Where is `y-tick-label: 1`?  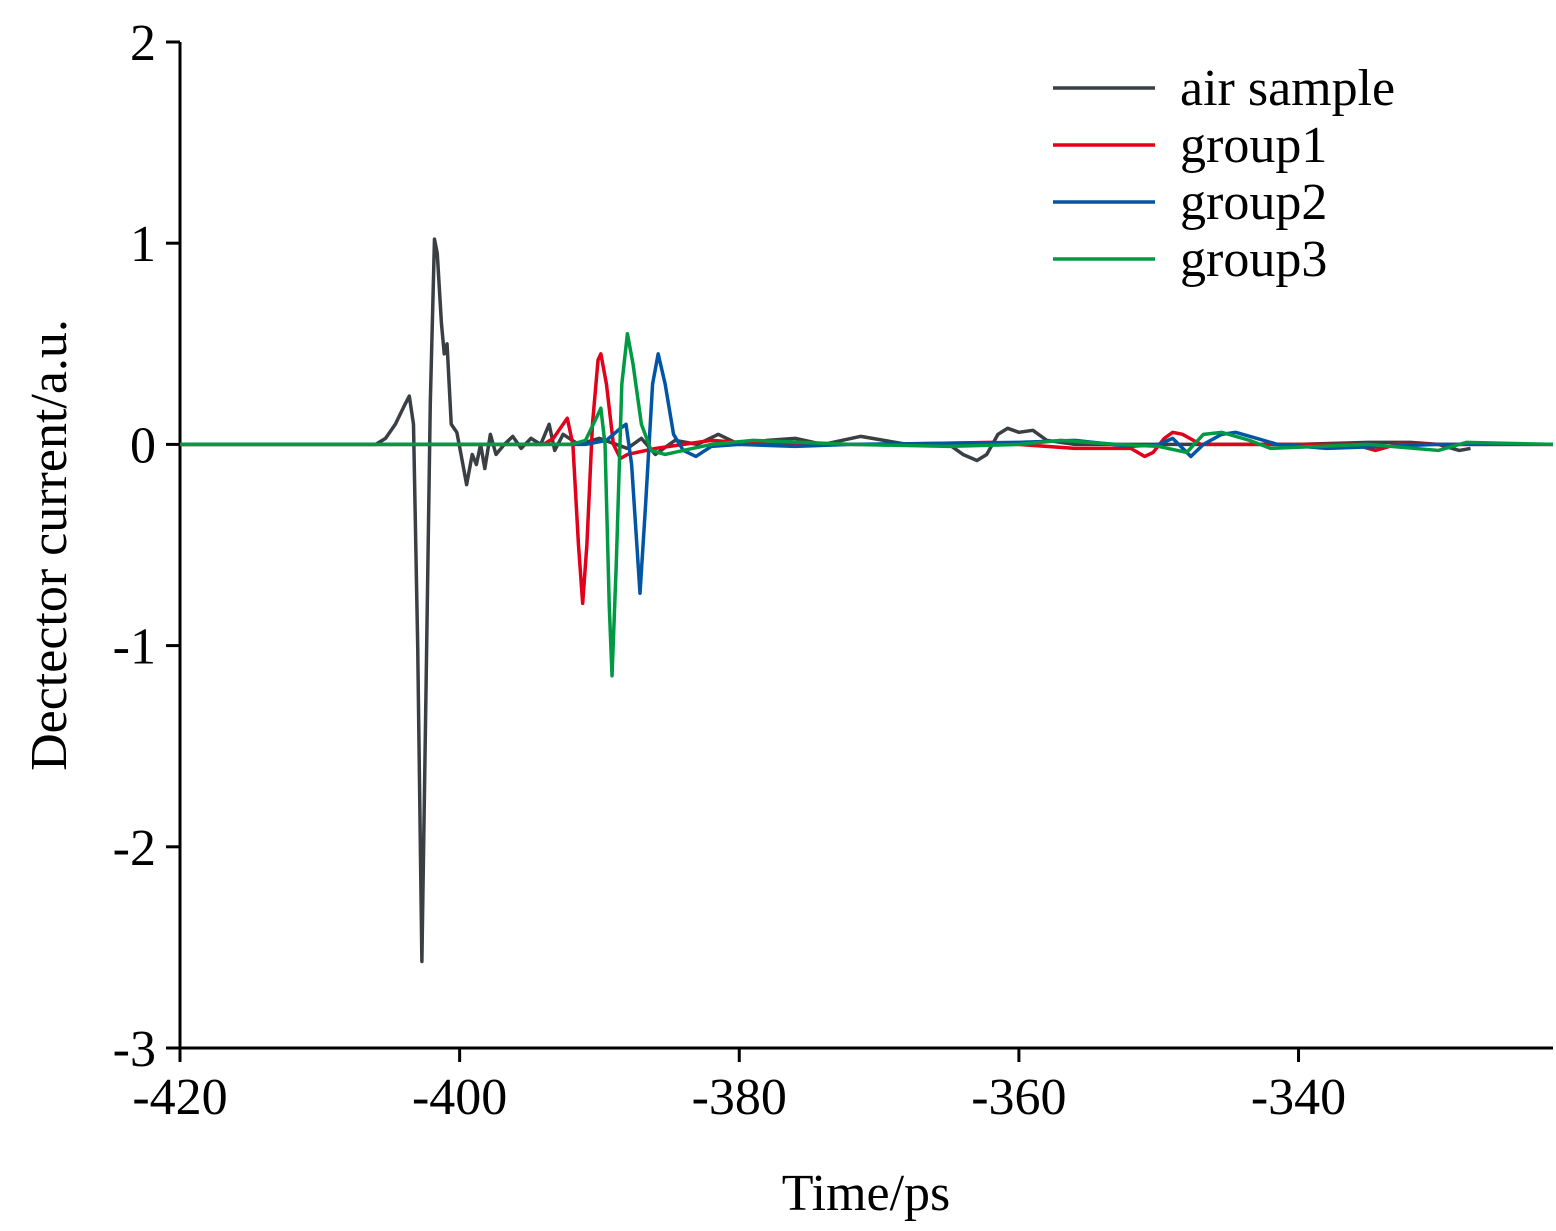 y-tick-label: 1 is located at coordinates (143, 244).